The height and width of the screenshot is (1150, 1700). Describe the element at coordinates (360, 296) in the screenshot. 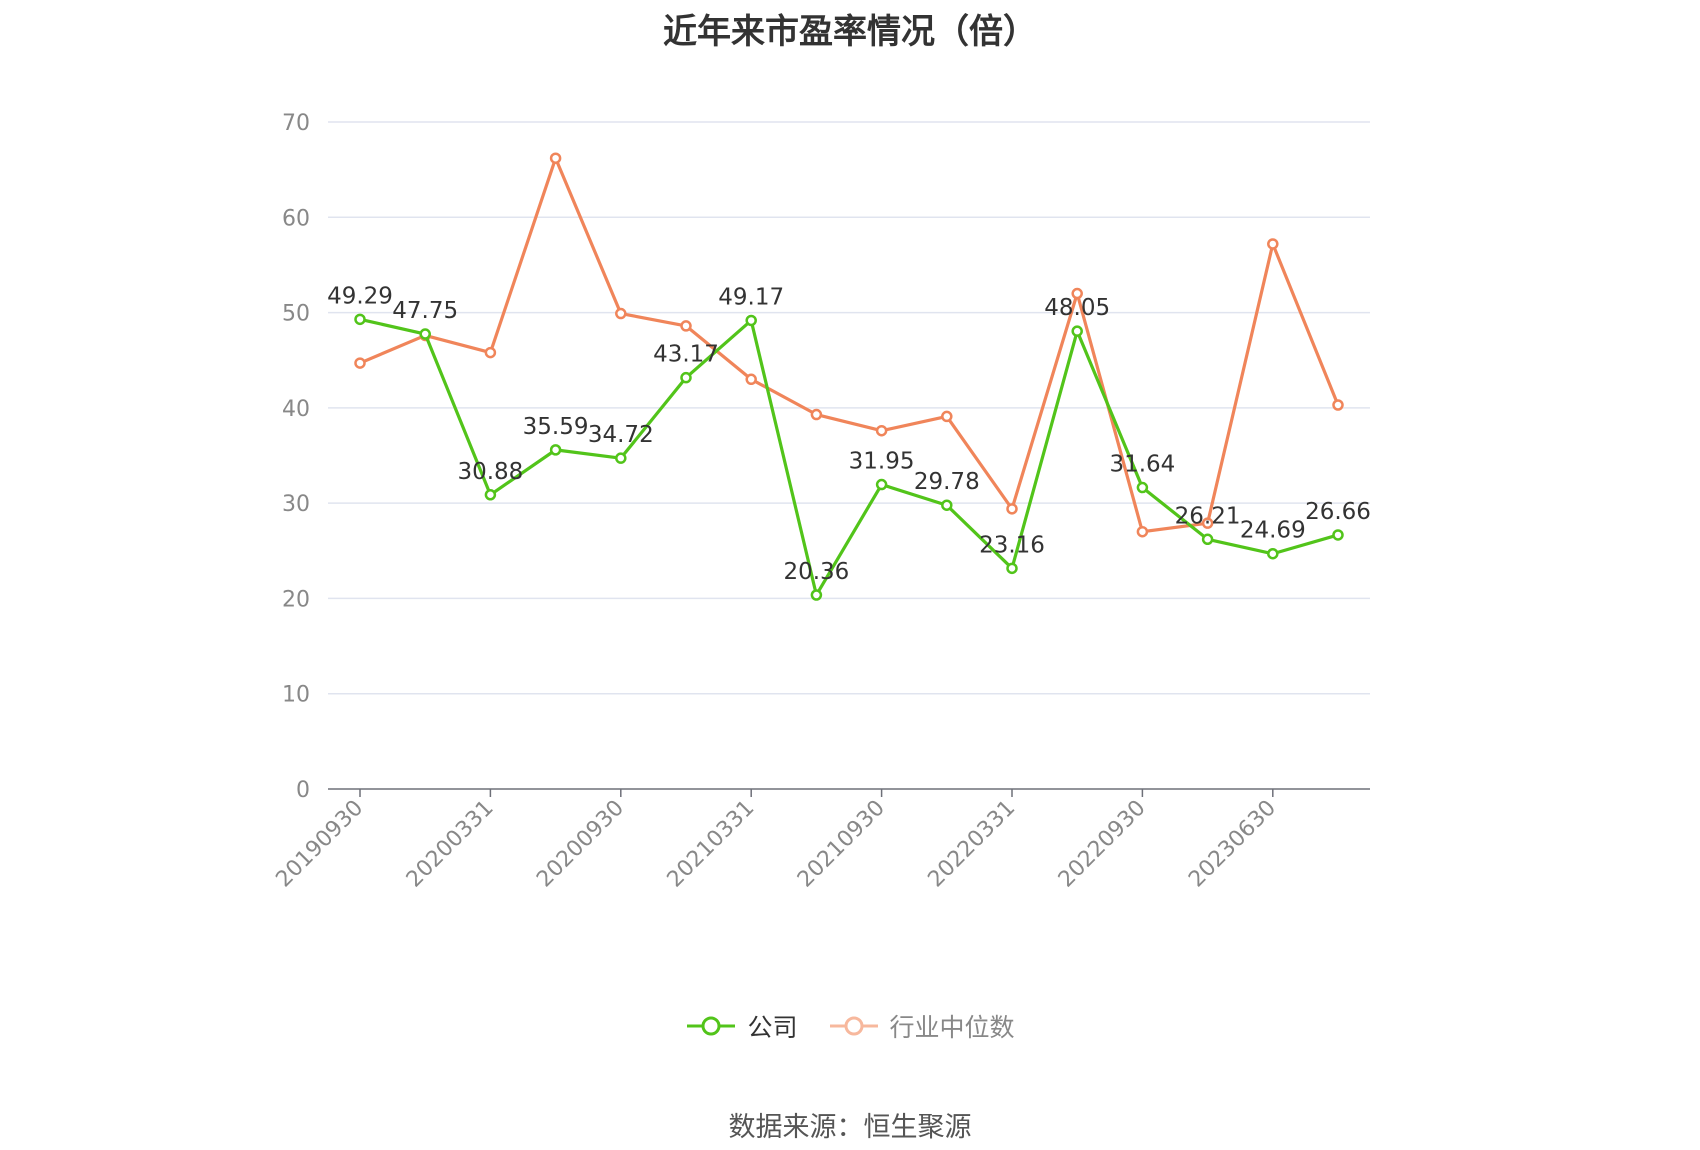

I see `data-label-0: 49.29` at that location.